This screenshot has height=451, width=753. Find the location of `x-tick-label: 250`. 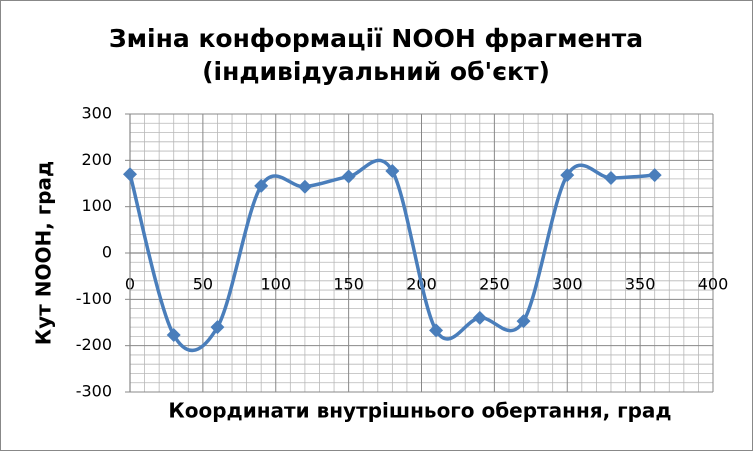

x-tick-label: 250 is located at coordinates (494, 284).